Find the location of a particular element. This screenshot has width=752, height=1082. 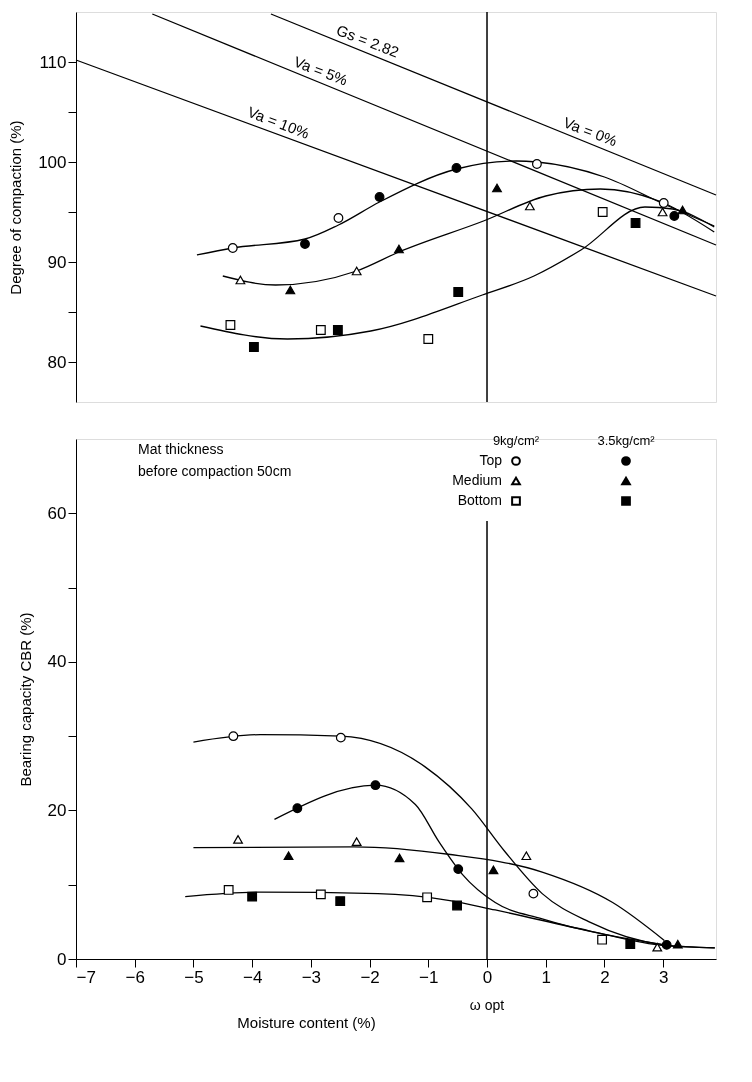

annotation: 9kg/cm² is located at coordinates (516, 440).